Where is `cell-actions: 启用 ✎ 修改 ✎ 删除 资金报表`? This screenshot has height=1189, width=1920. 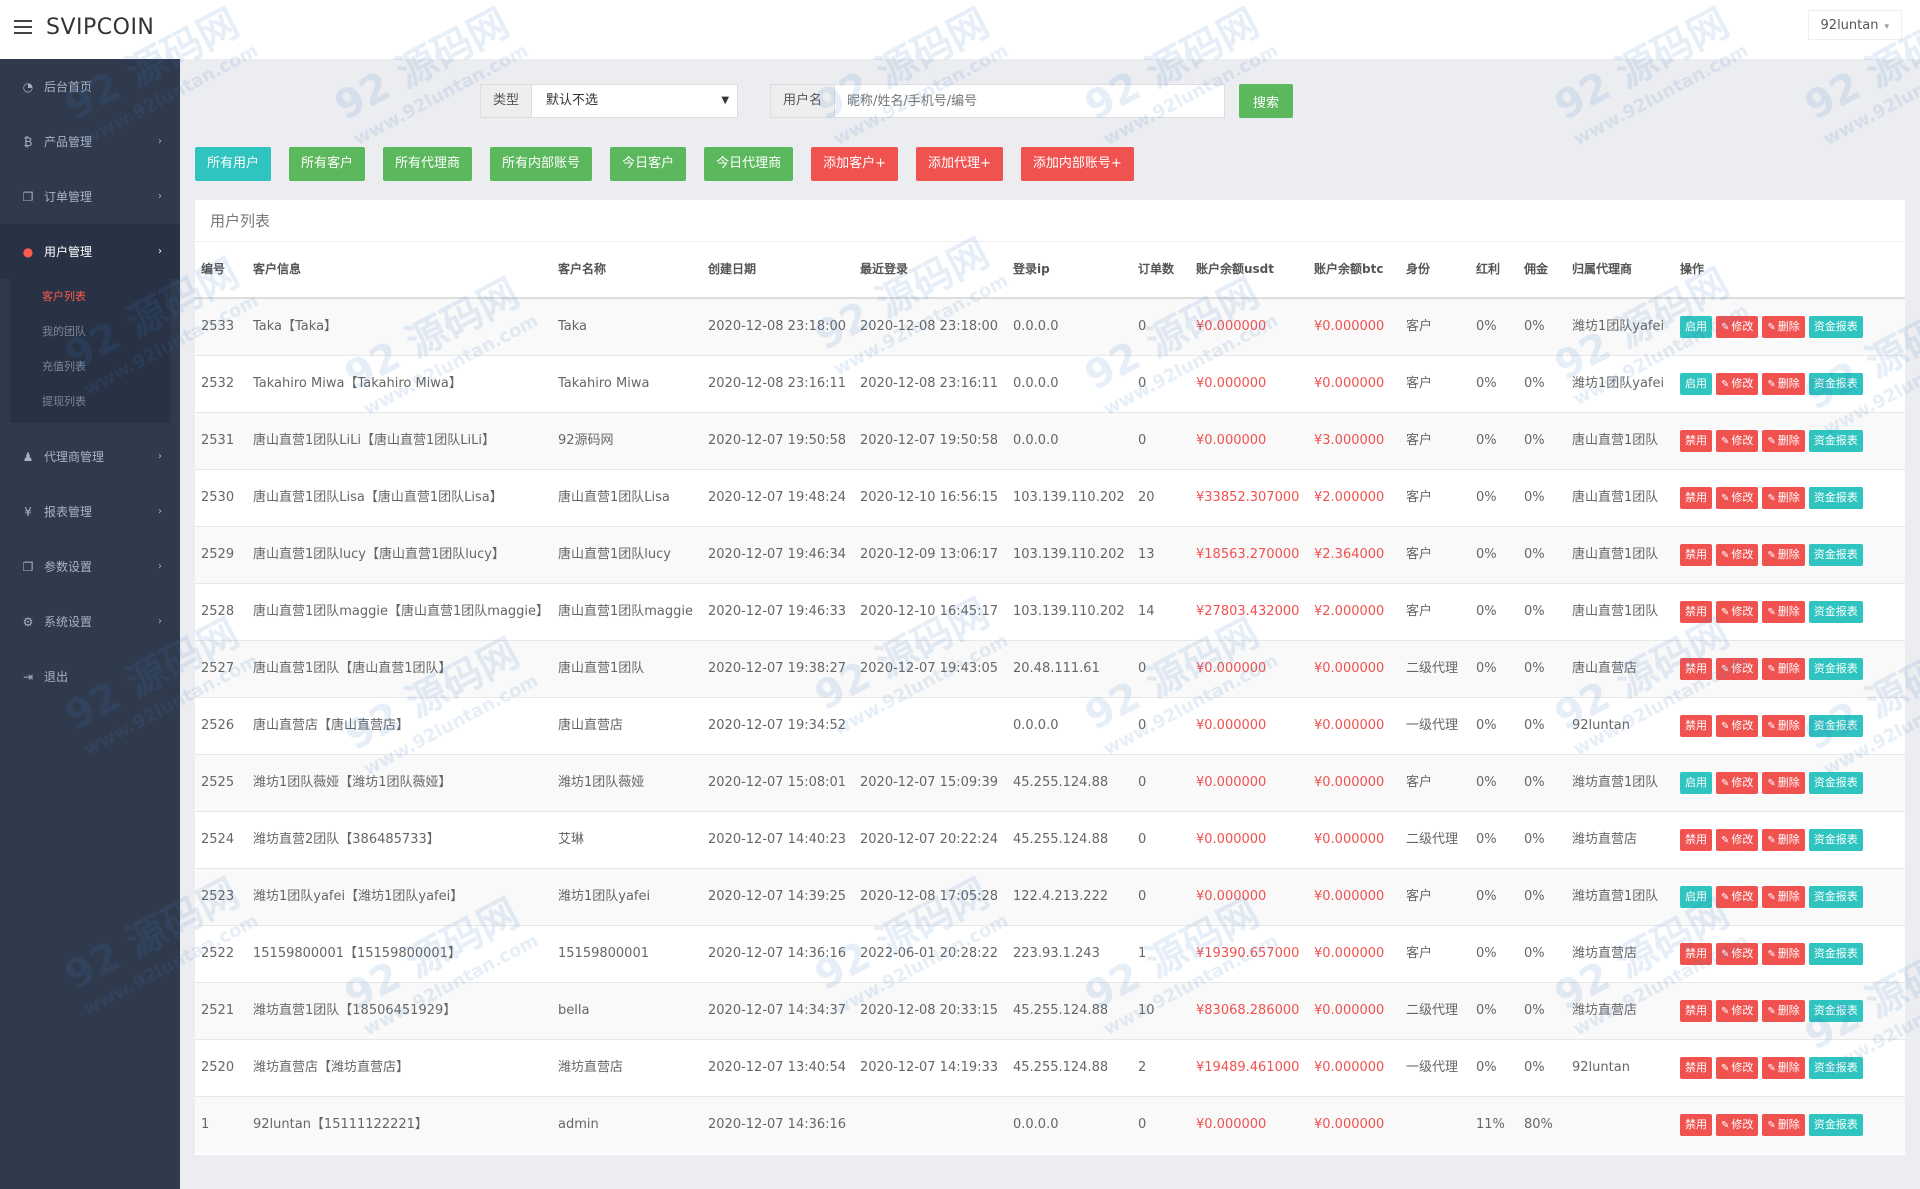
cell-actions: 启用 ✎ 修改 ✎ 删除 资金报表 is located at coordinates (1789, 896).